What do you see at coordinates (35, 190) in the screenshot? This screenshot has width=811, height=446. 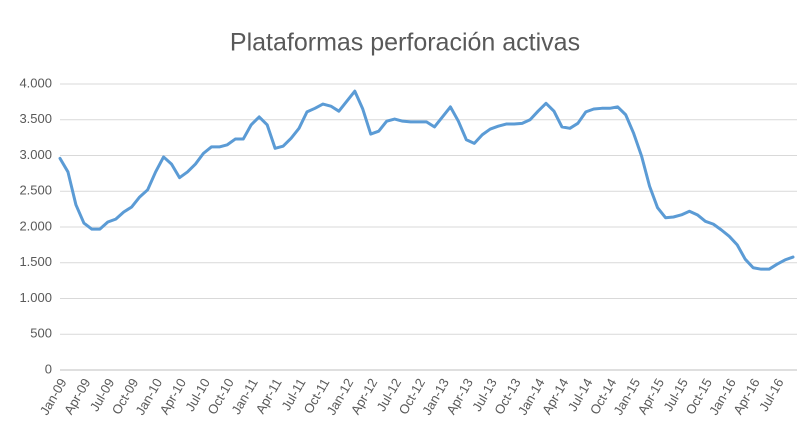 I see `y-tick-label: 2.500` at bounding box center [35, 190].